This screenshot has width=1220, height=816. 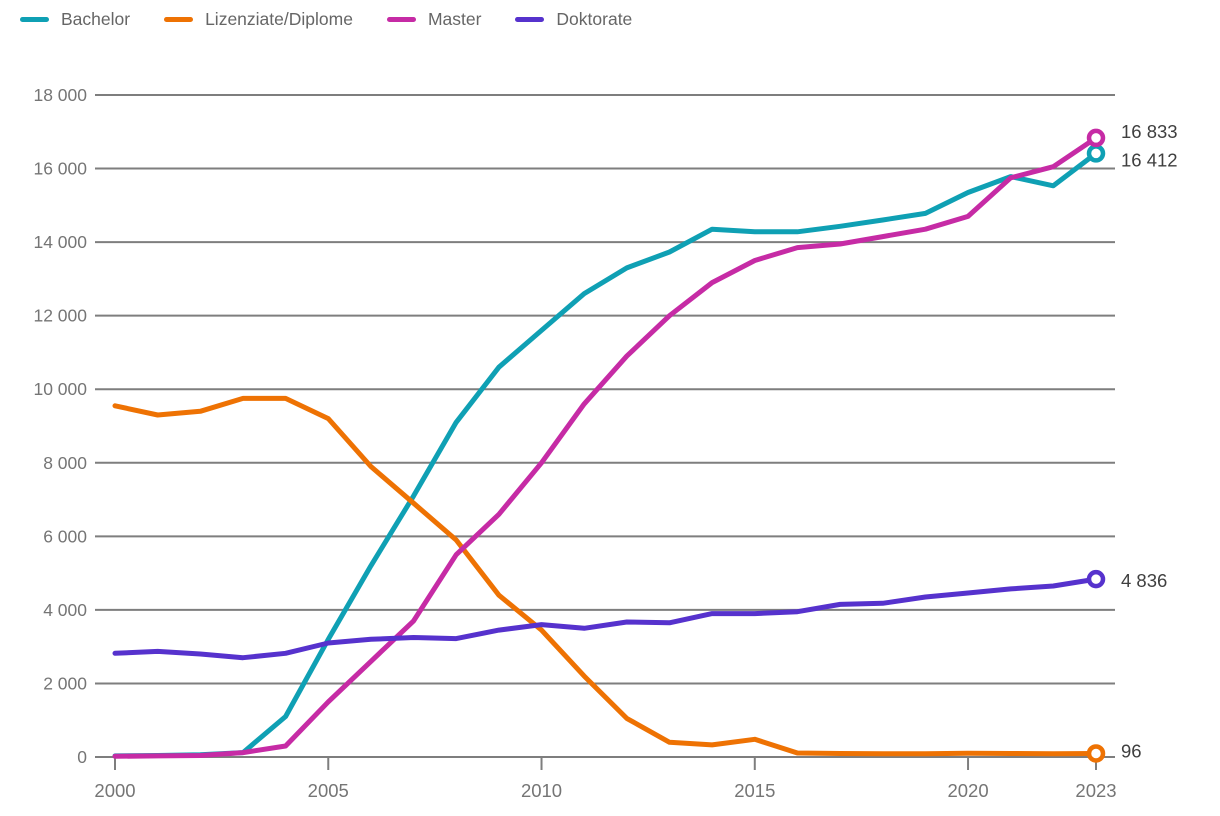 What do you see at coordinates (454, 18) in the screenshot?
I see `legend-label-master: Master` at bounding box center [454, 18].